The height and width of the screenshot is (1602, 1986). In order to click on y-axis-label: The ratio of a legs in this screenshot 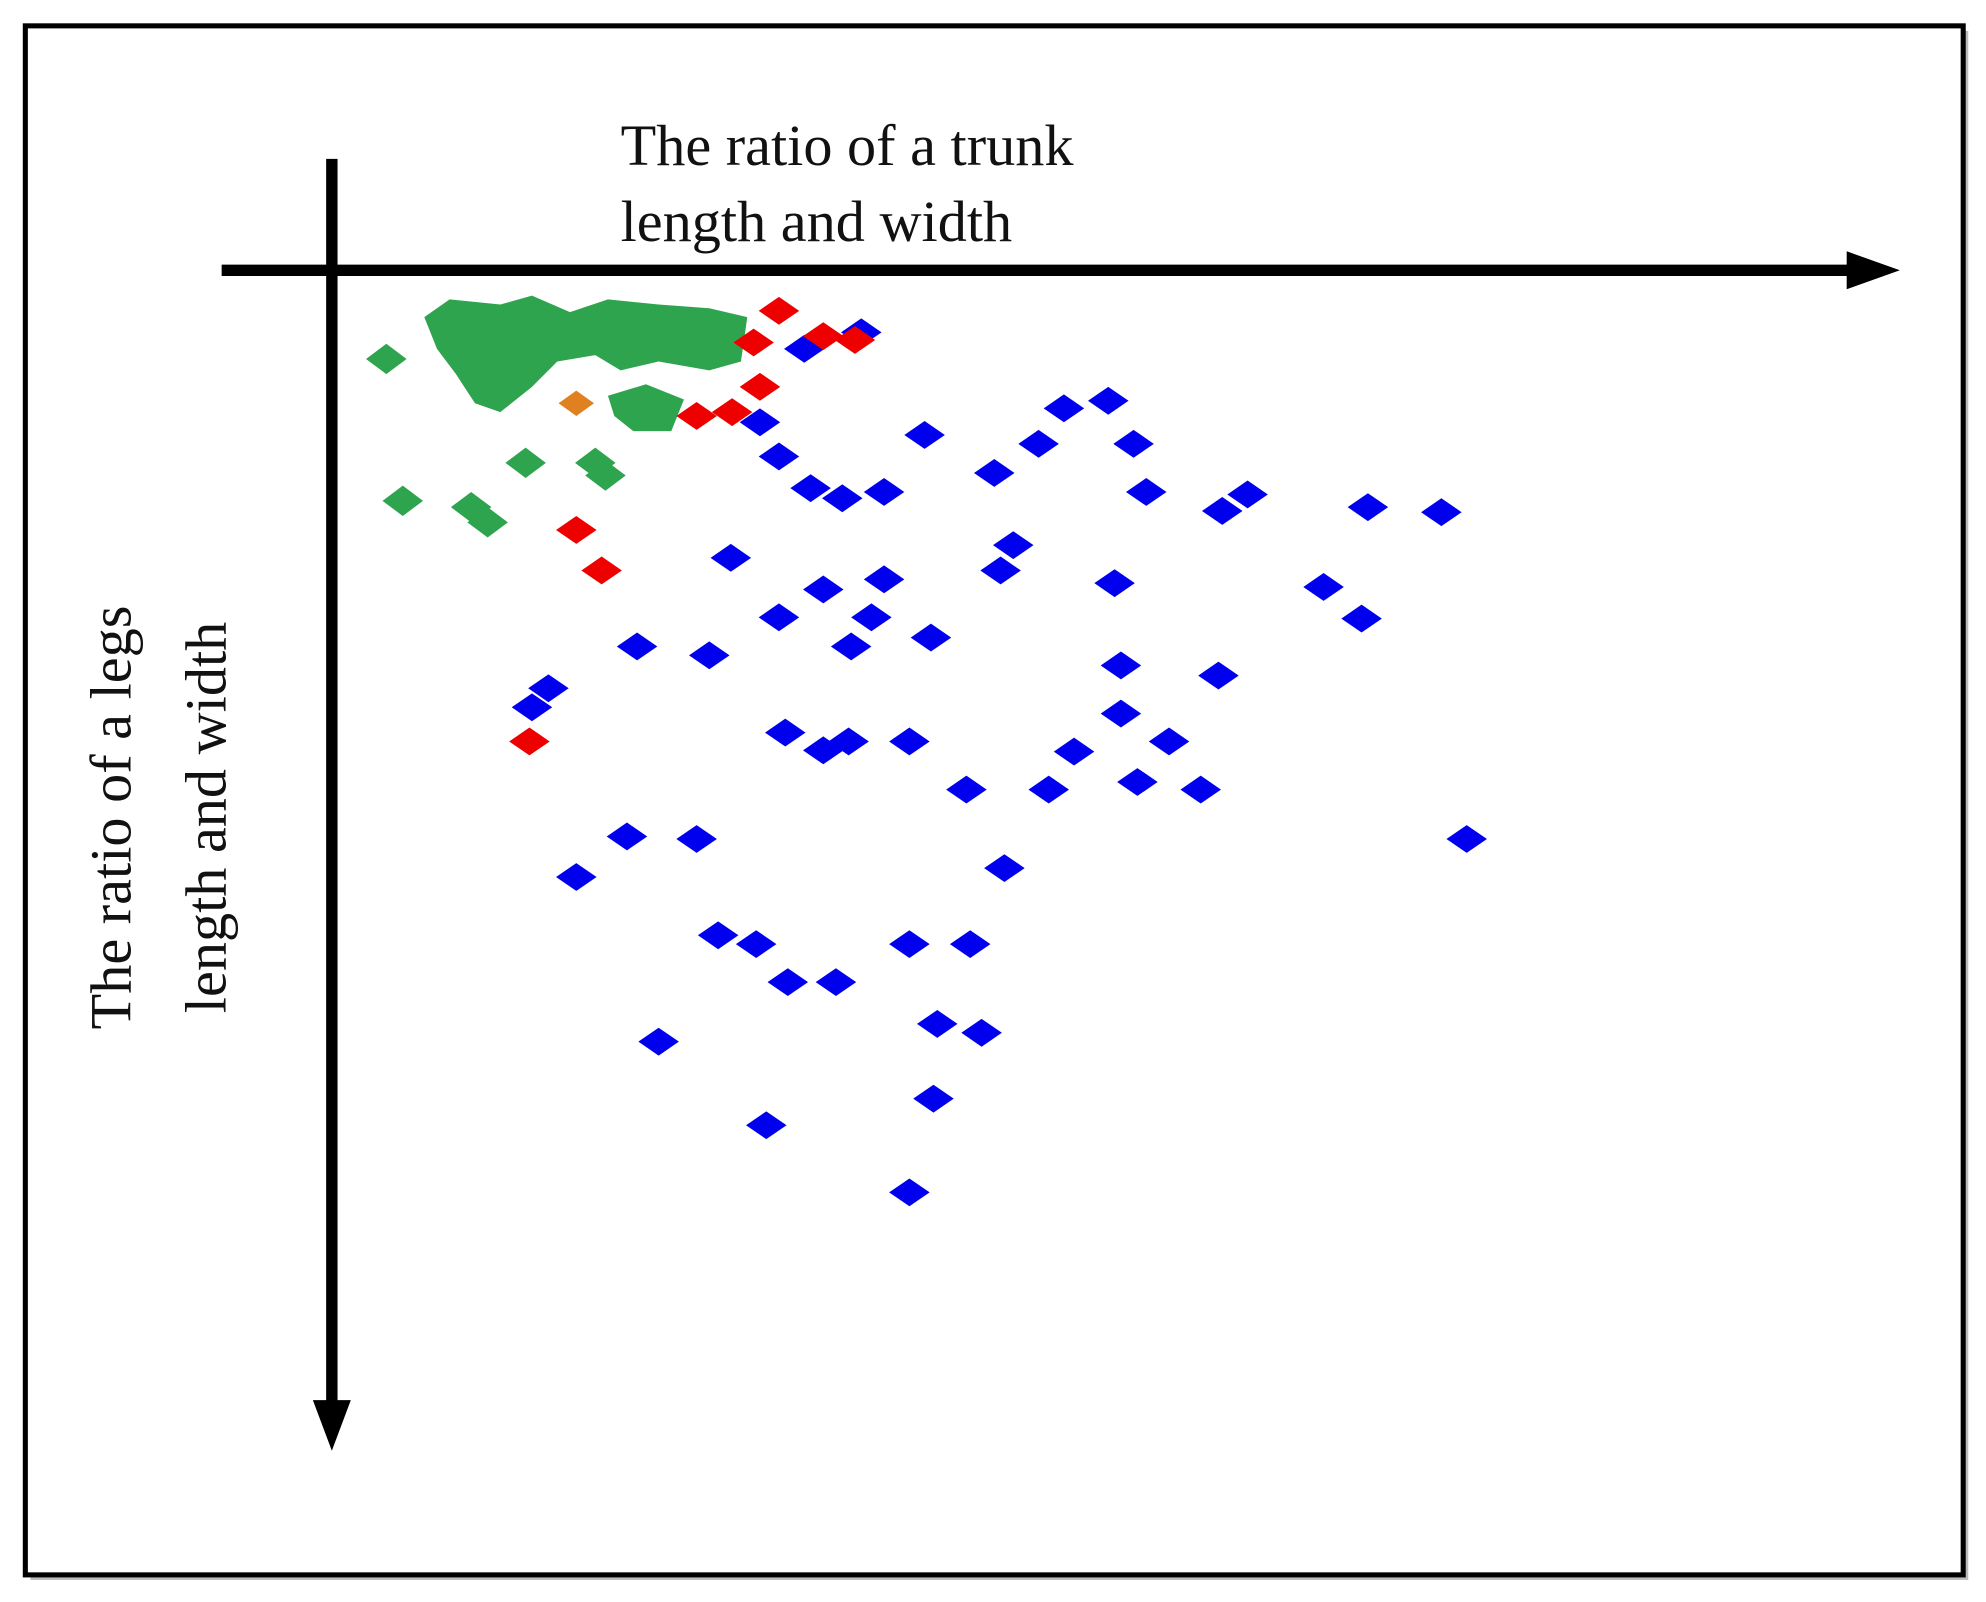, I will do `click(110, 818)`.